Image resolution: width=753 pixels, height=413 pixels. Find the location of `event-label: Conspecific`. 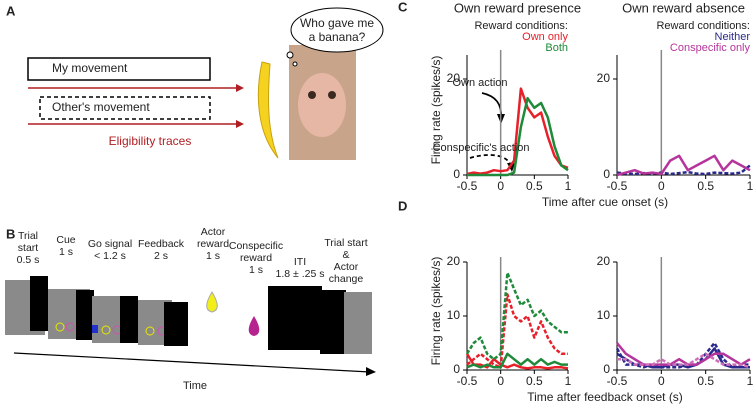

event-label: Conspecific is located at coordinates (256, 246).